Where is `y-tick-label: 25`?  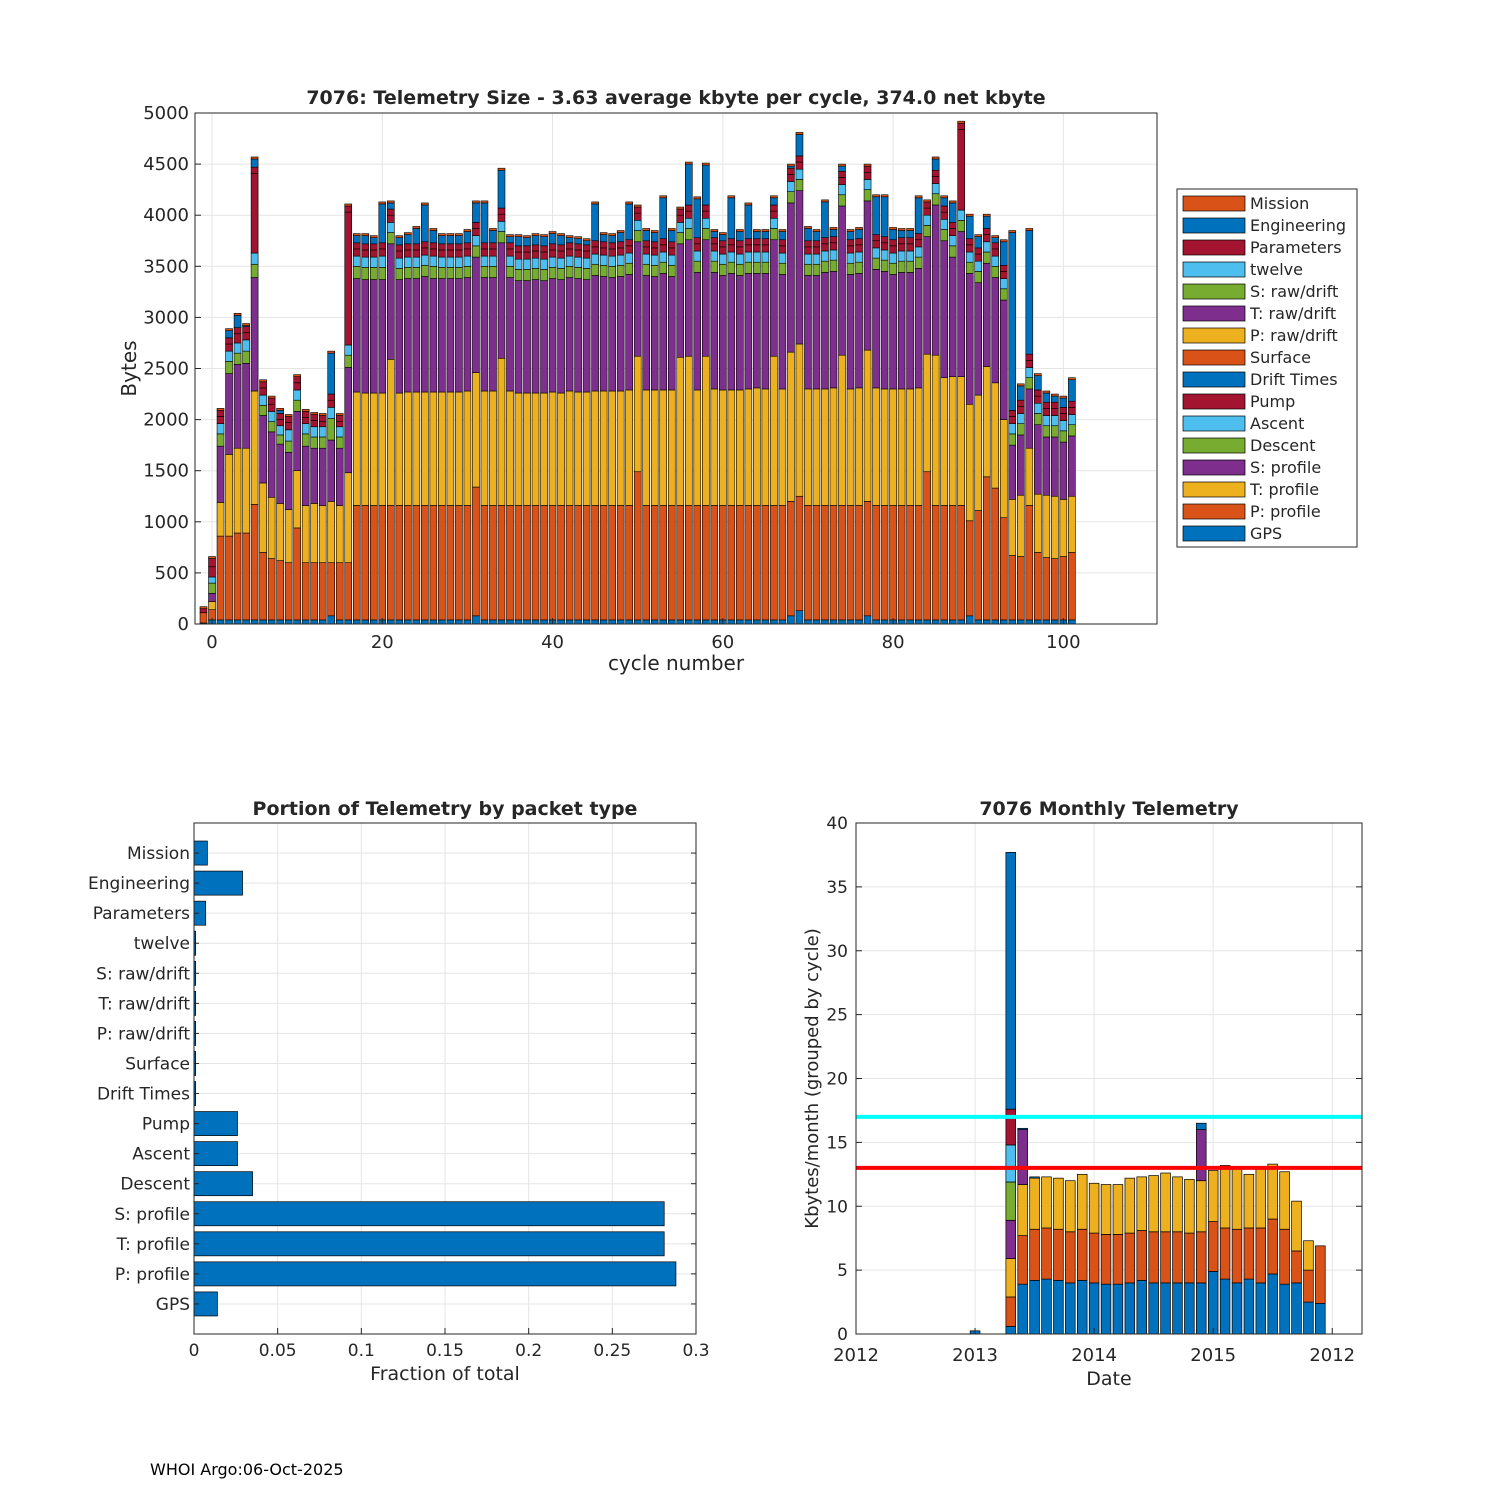
y-tick-label: 25 is located at coordinates (837, 1016).